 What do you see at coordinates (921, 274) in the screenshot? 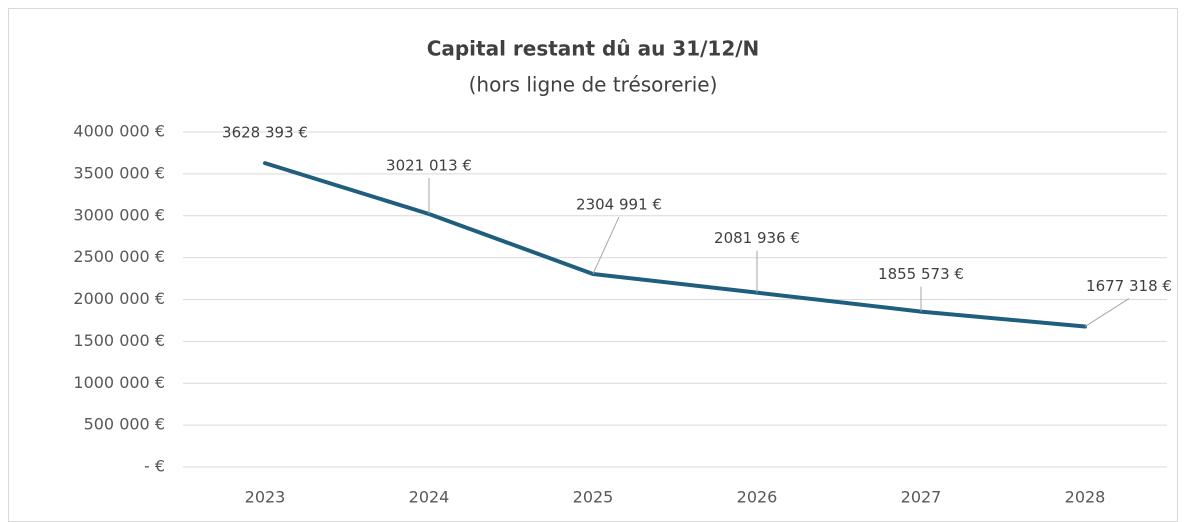
I see `data-label: 1855 573 €` at bounding box center [921, 274].